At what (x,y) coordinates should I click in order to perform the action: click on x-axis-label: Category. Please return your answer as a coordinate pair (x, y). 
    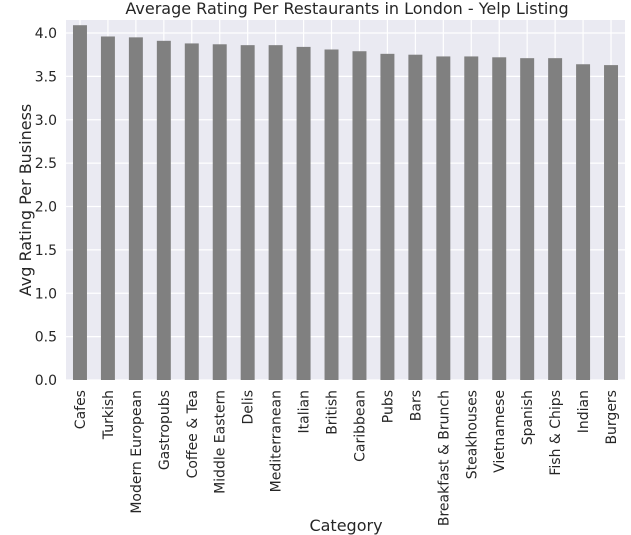
    Looking at the image, I should click on (345, 525).